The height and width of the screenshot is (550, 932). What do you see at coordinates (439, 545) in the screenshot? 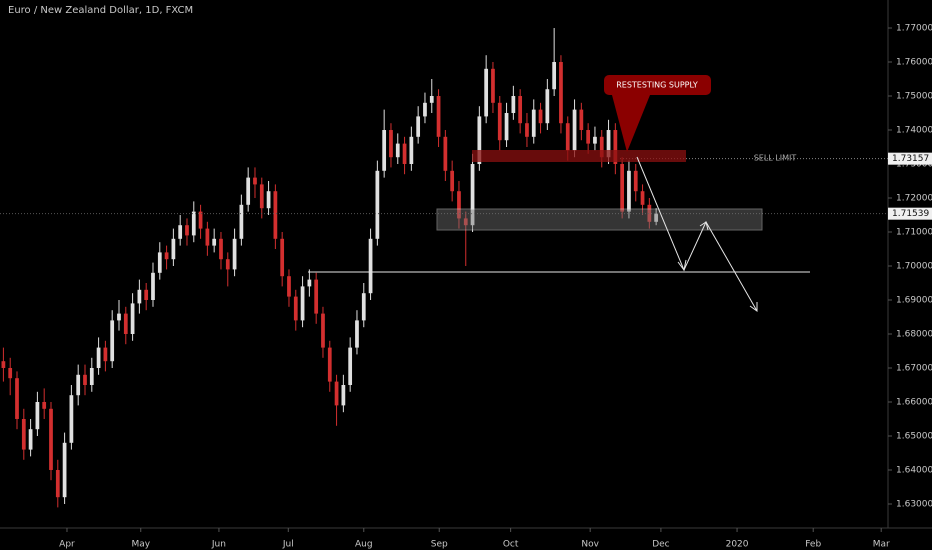
I see `x-tick-label: Sep` at bounding box center [439, 545].